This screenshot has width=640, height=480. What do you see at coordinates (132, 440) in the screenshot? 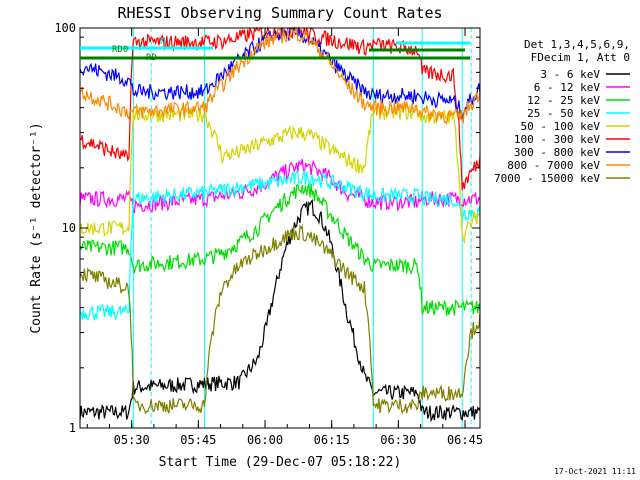
I see `x-tick-label-0: 05:30` at bounding box center [132, 440].